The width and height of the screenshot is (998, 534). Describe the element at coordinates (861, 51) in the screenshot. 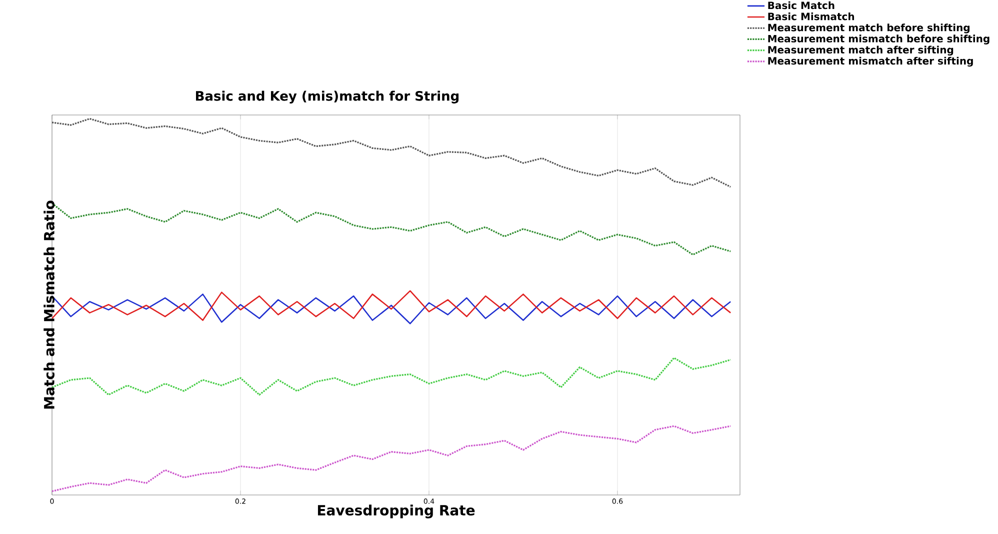

I see `legend-label: Measurement match after sifting` at that location.